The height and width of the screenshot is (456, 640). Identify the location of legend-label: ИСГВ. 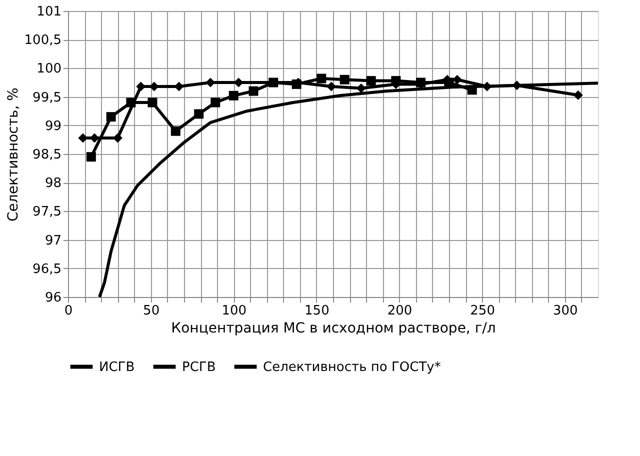
(117, 367).